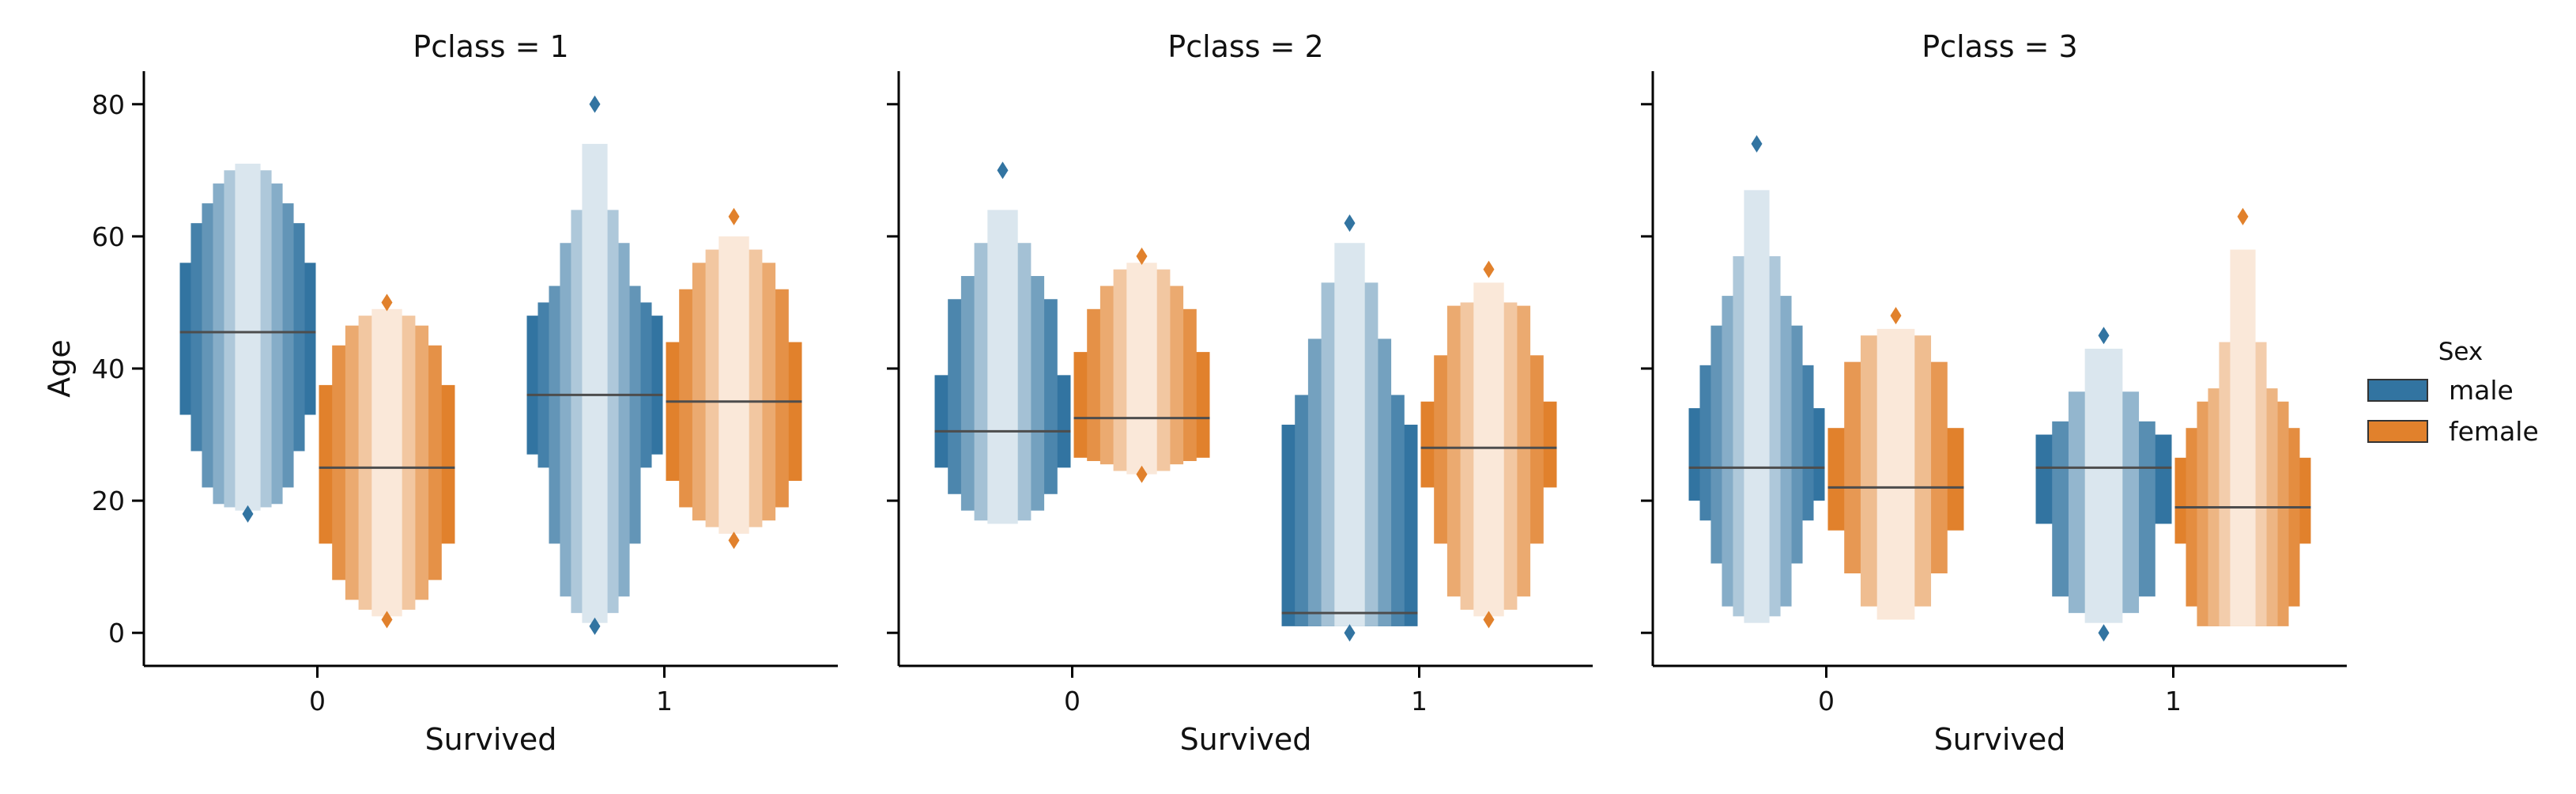 Image resolution: width=2576 pixels, height=794 pixels. Describe the element at coordinates (116, 633) in the screenshot. I see `y-tick-label: 0` at that location.